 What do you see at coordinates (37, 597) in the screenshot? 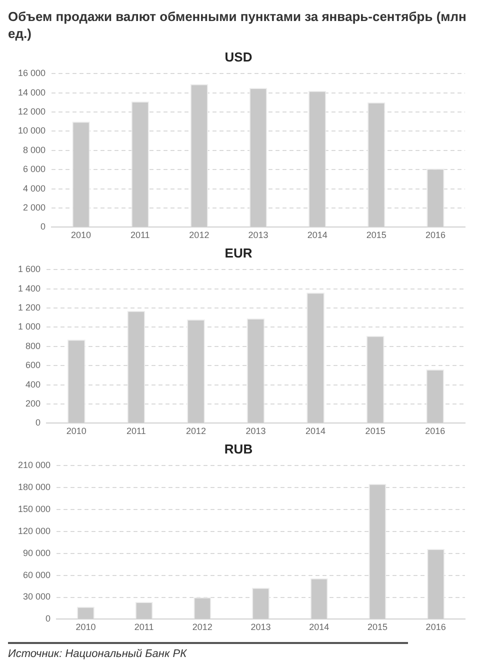
I see `y-tick-label: 30 000` at bounding box center [37, 597].